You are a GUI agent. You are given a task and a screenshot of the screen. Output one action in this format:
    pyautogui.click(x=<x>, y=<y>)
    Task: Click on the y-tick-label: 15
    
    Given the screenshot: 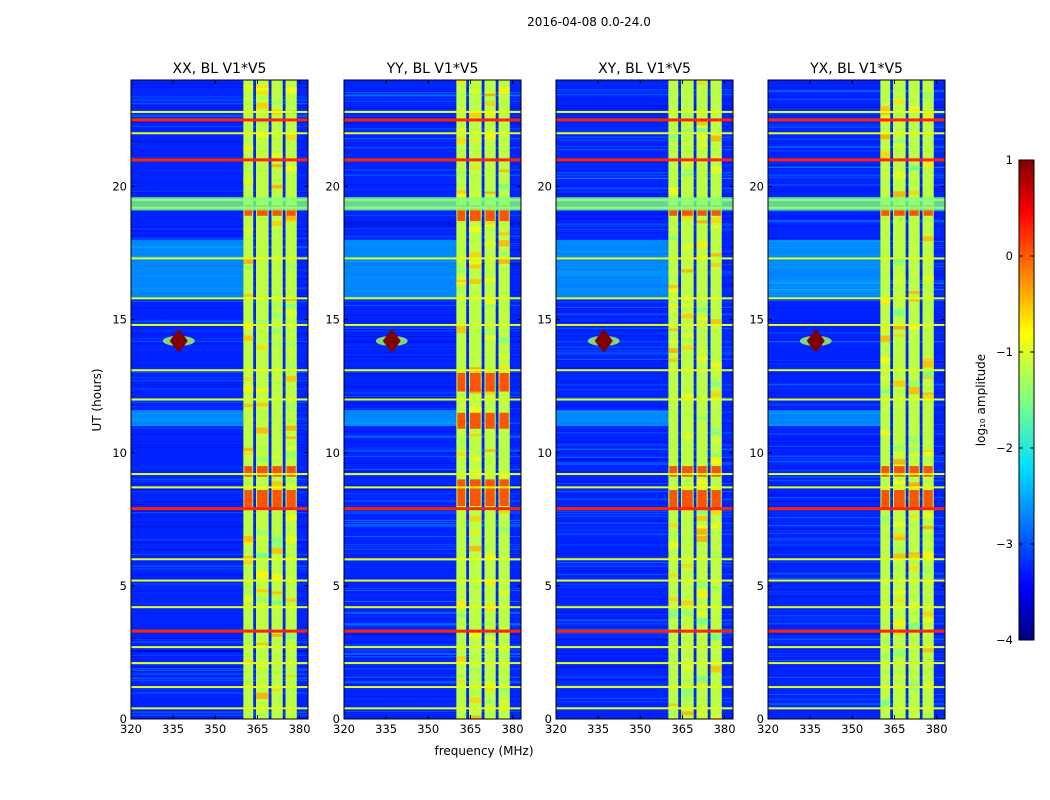 What is the action you would take?
    pyautogui.click(x=756, y=320)
    